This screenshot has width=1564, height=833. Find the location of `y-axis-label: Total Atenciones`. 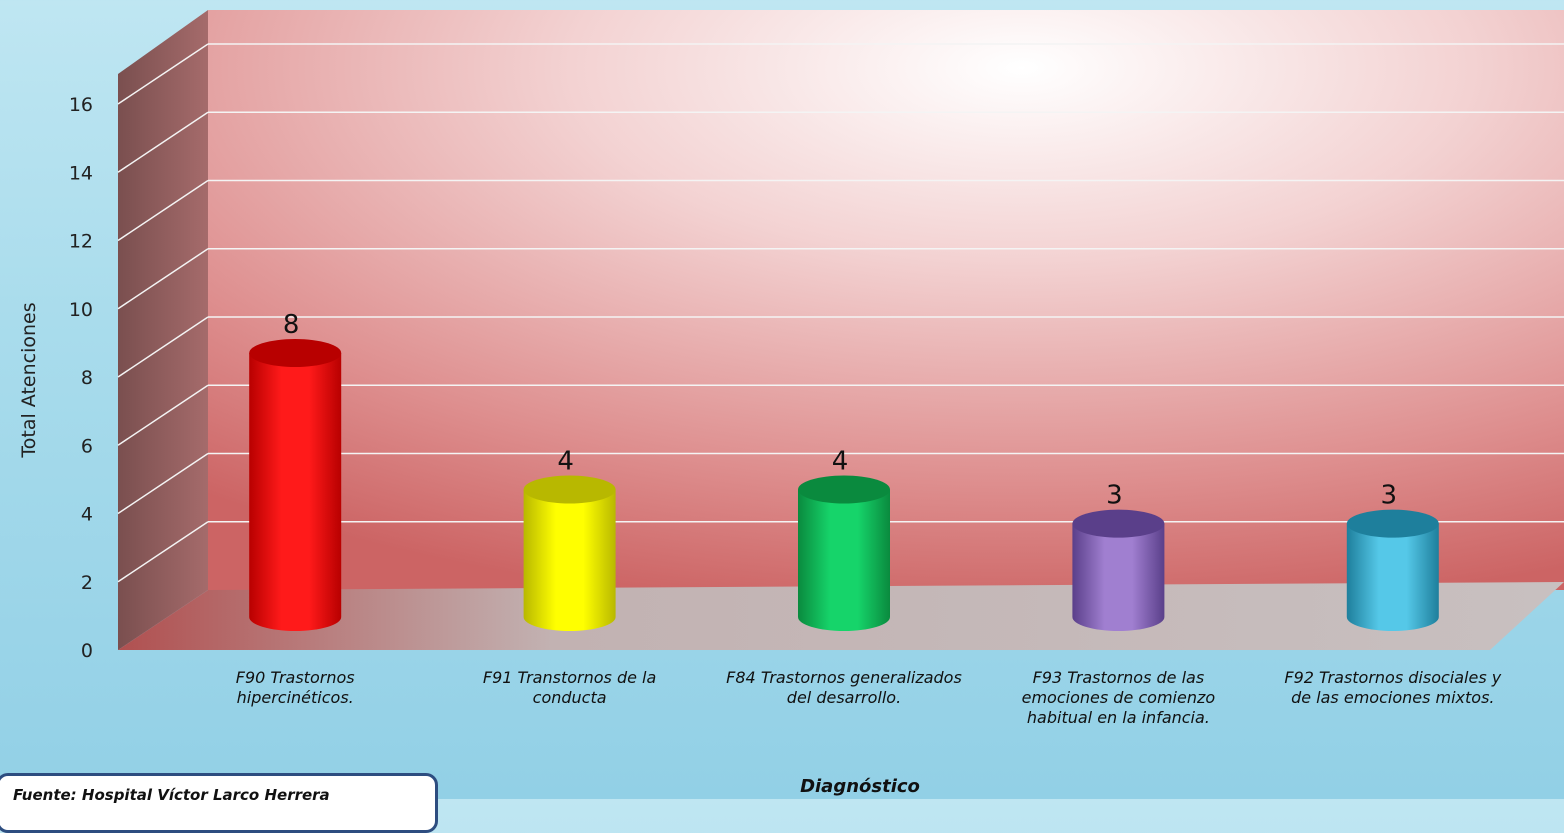

y-axis-label: Total Atenciones is located at coordinates (29, 380).